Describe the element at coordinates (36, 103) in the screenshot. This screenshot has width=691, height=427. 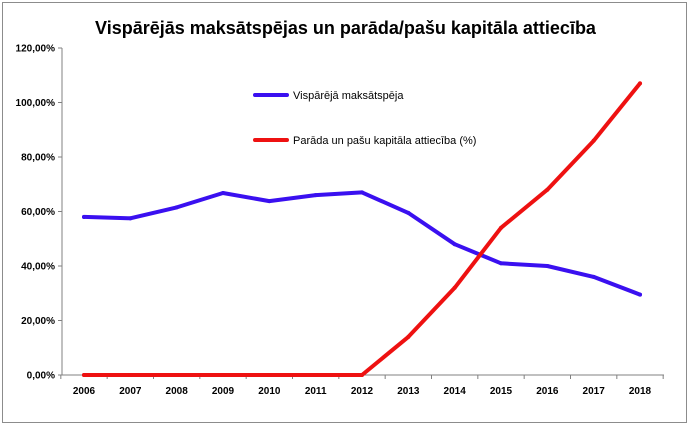
I see `y-tick-label: 100,00%` at that location.